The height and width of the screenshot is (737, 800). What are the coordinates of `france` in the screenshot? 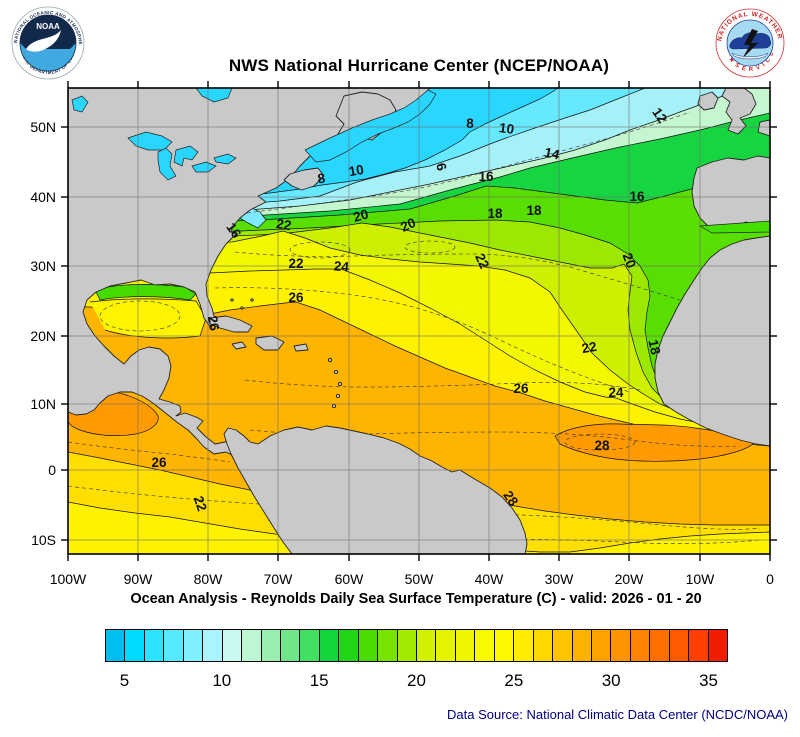 It's located at (763, 128).